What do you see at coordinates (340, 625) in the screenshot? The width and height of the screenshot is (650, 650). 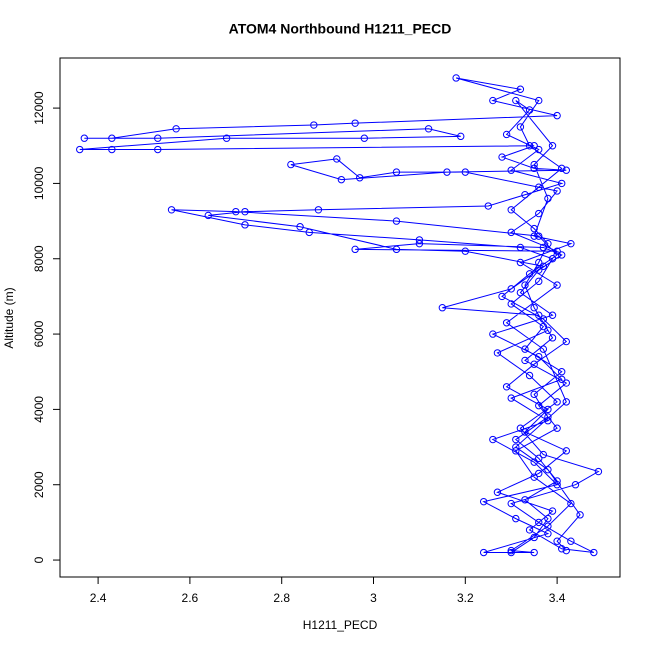 I see `x-axis-label: H1211_PECD` at bounding box center [340, 625].